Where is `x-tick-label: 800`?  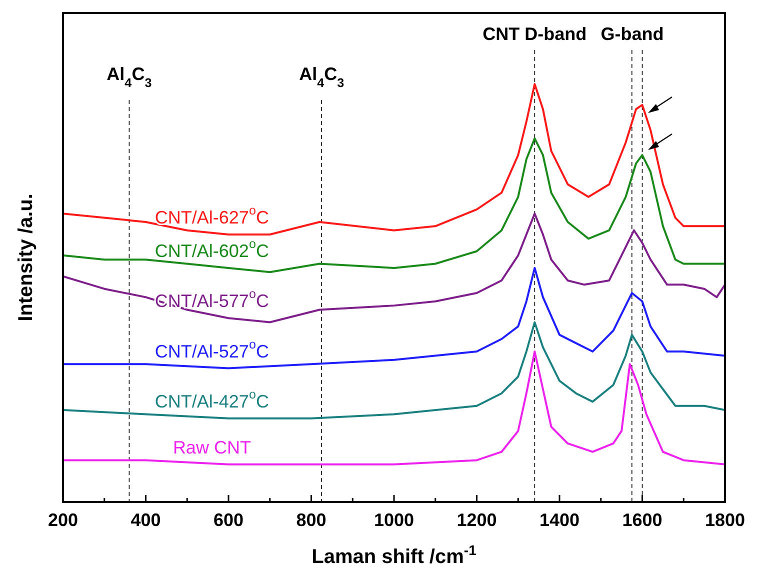 x-tick-label: 800 is located at coordinates (311, 520).